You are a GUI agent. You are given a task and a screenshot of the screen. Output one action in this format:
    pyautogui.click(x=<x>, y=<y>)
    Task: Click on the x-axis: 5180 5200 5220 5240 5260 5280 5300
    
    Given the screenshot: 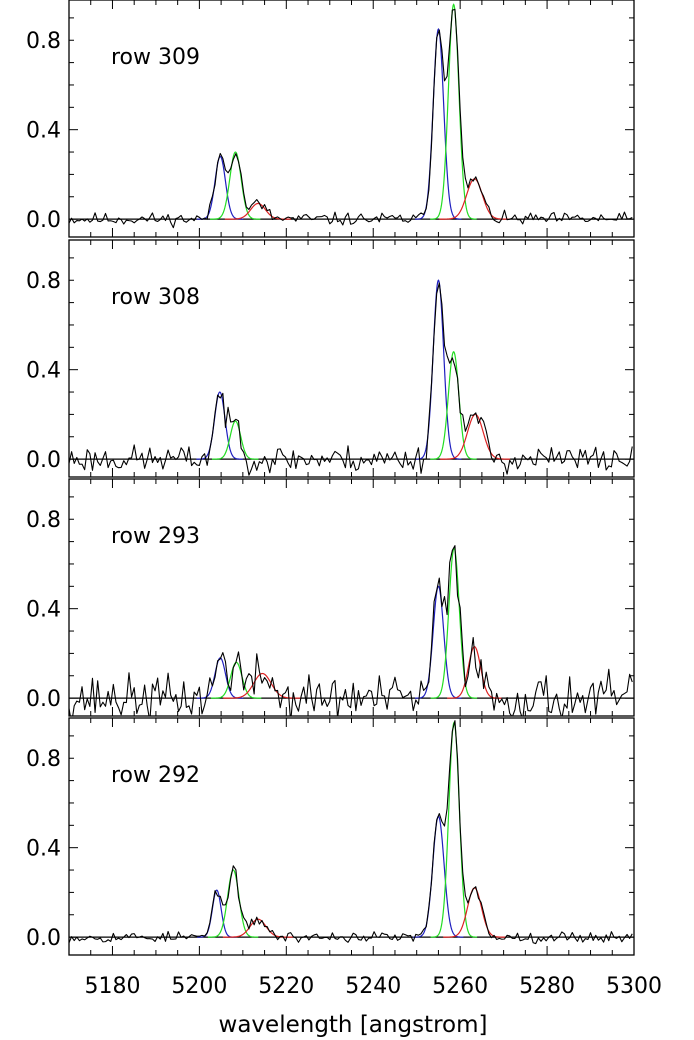 What is the action you would take?
    pyautogui.click(x=373, y=986)
    